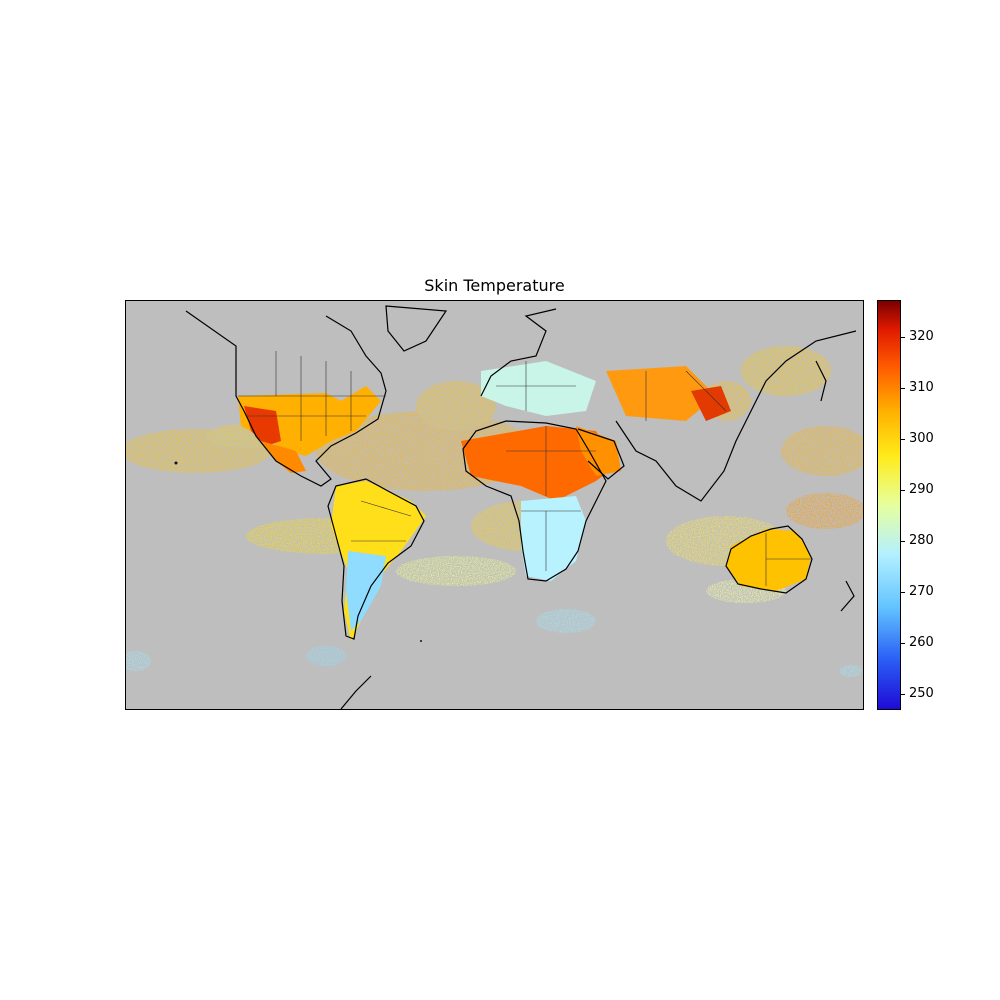  I want to click on central-asia, so click(661, 393).